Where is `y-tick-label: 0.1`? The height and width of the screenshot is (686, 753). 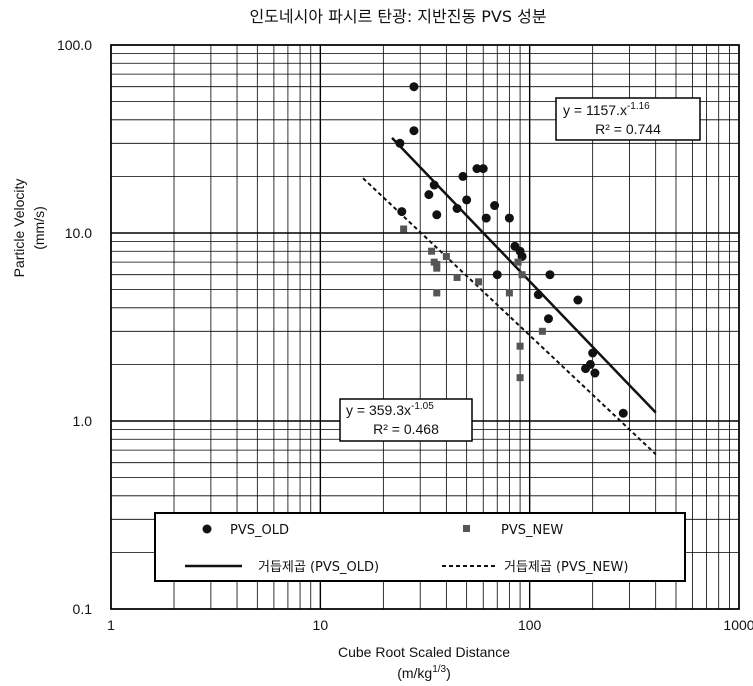
y-tick-label: 0.1 is located at coordinates (83, 609).